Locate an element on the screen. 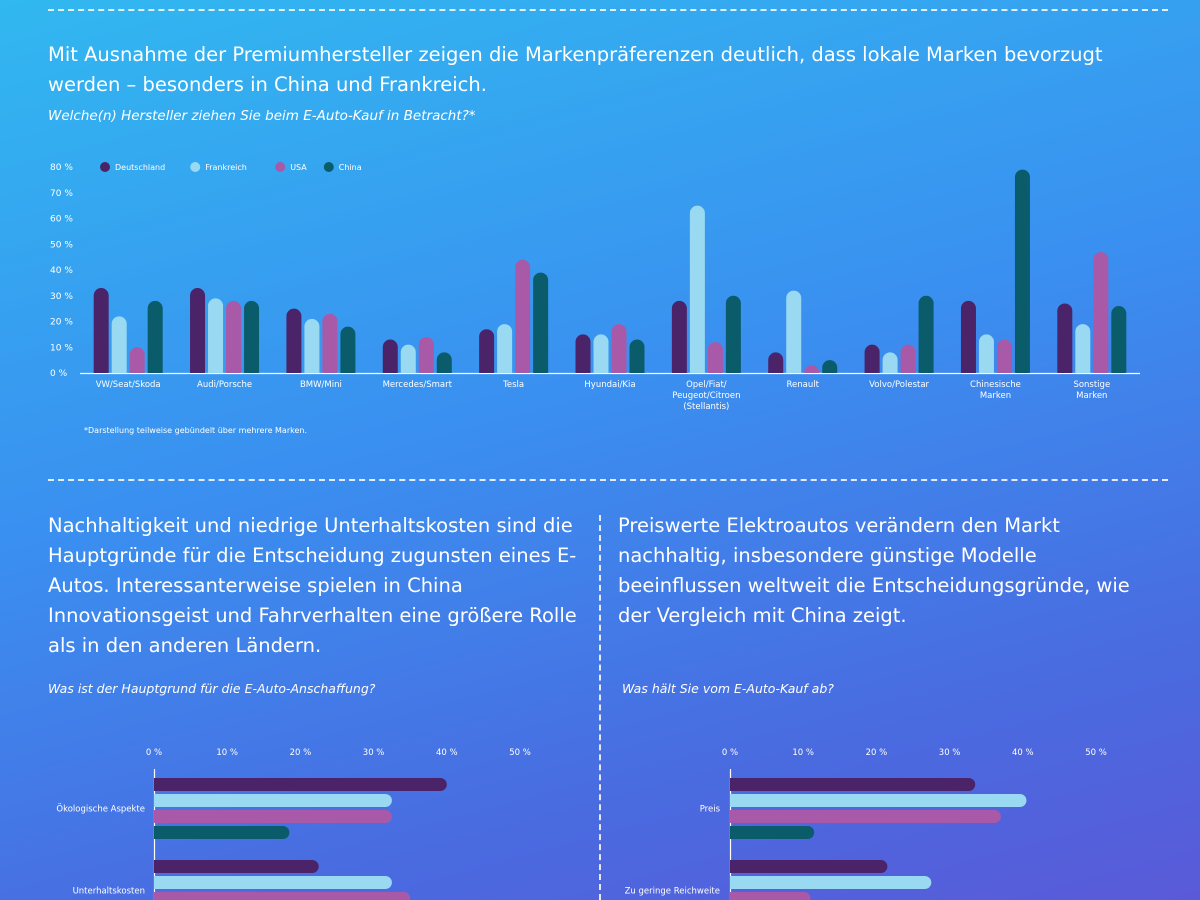  y-tick-label: 80 % is located at coordinates (61, 168).